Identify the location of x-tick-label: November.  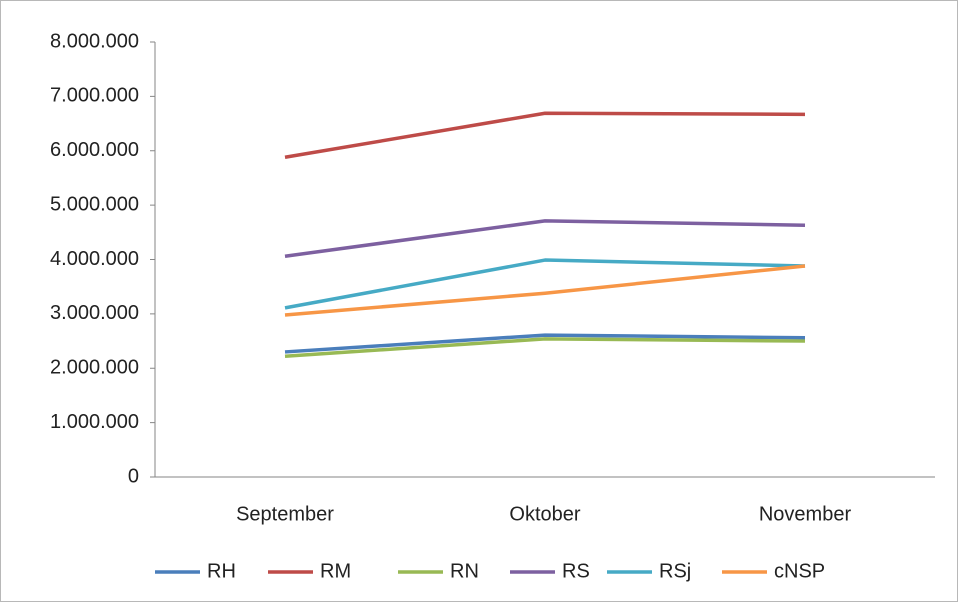
(805, 514).